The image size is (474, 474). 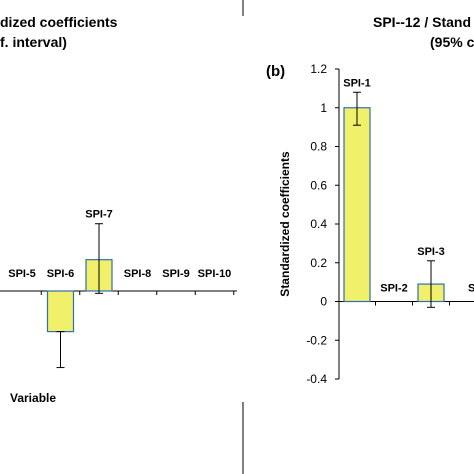 I want to click on panel-b-category-label: SPI-1, so click(x=357, y=83).